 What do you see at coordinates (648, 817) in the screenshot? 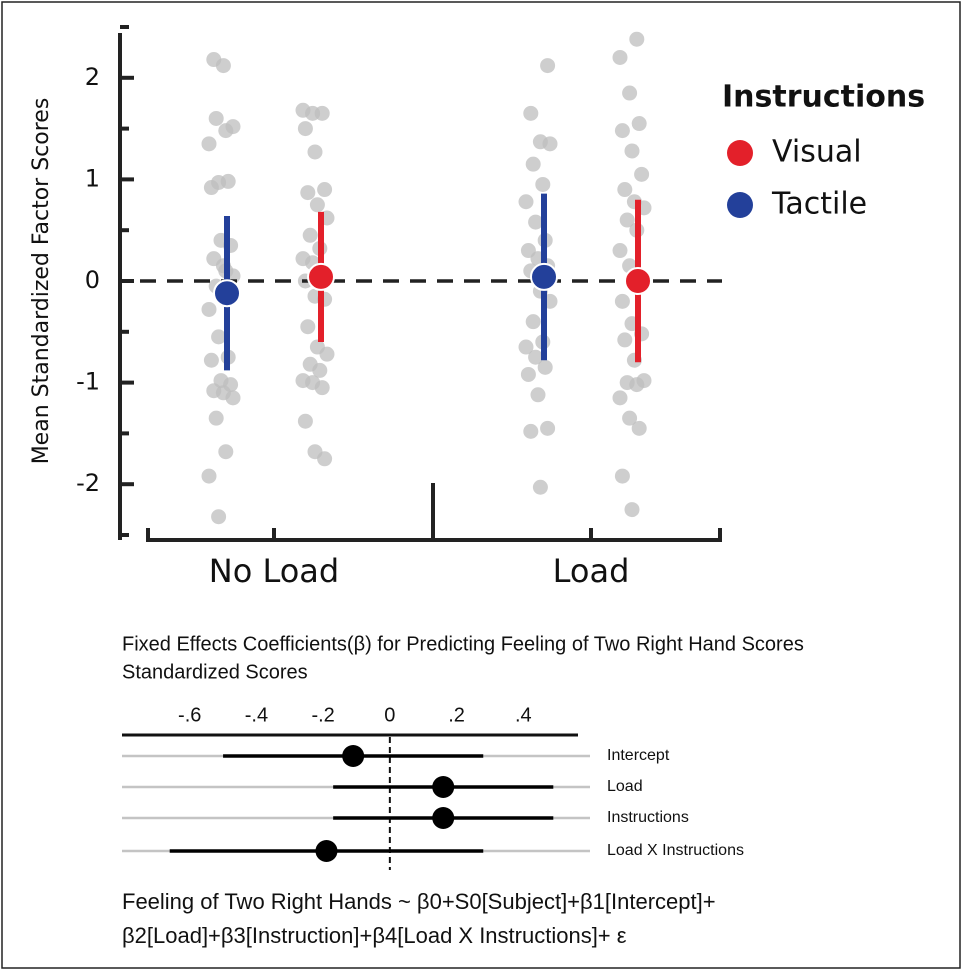
I see `row-label: Instructions` at bounding box center [648, 817].